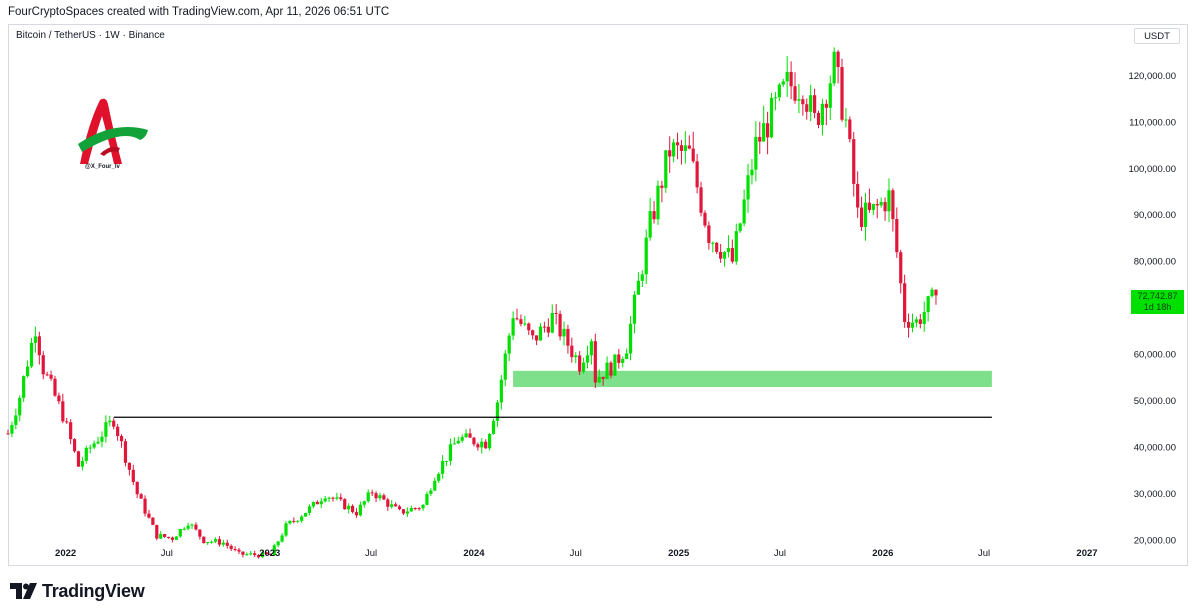 The image size is (1200, 615). I want to click on time-tick-label: 2023, so click(269, 553).